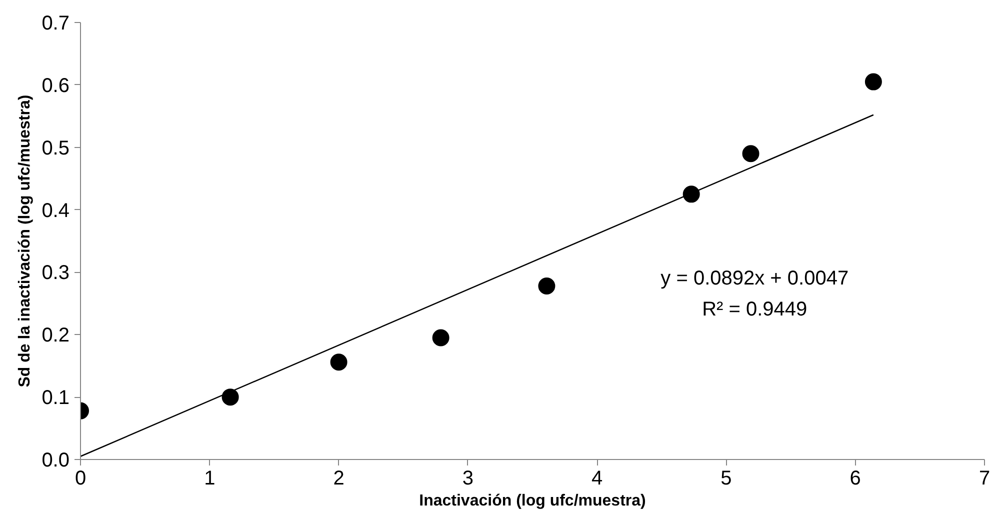  I want to click on x-tick-label: 6, so click(855, 479).